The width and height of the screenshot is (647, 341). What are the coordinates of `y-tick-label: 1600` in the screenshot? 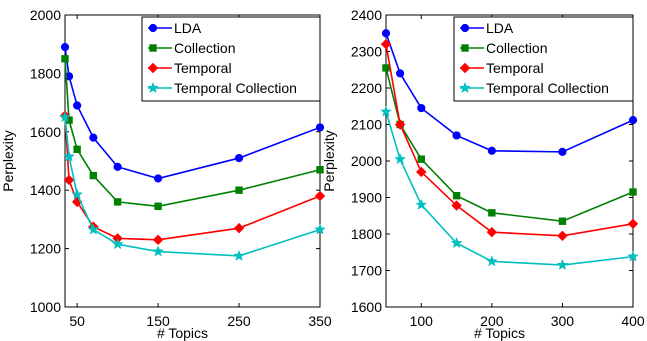 It's located at (366, 307).